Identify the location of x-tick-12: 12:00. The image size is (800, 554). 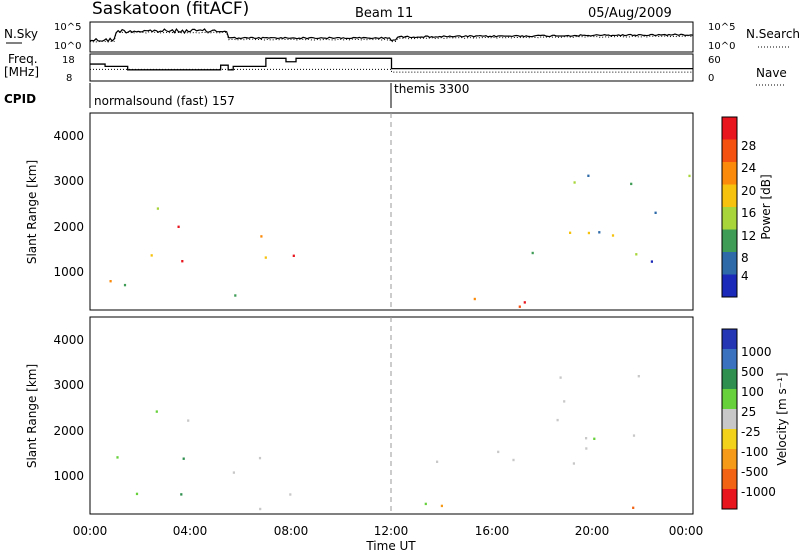
(391, 531).